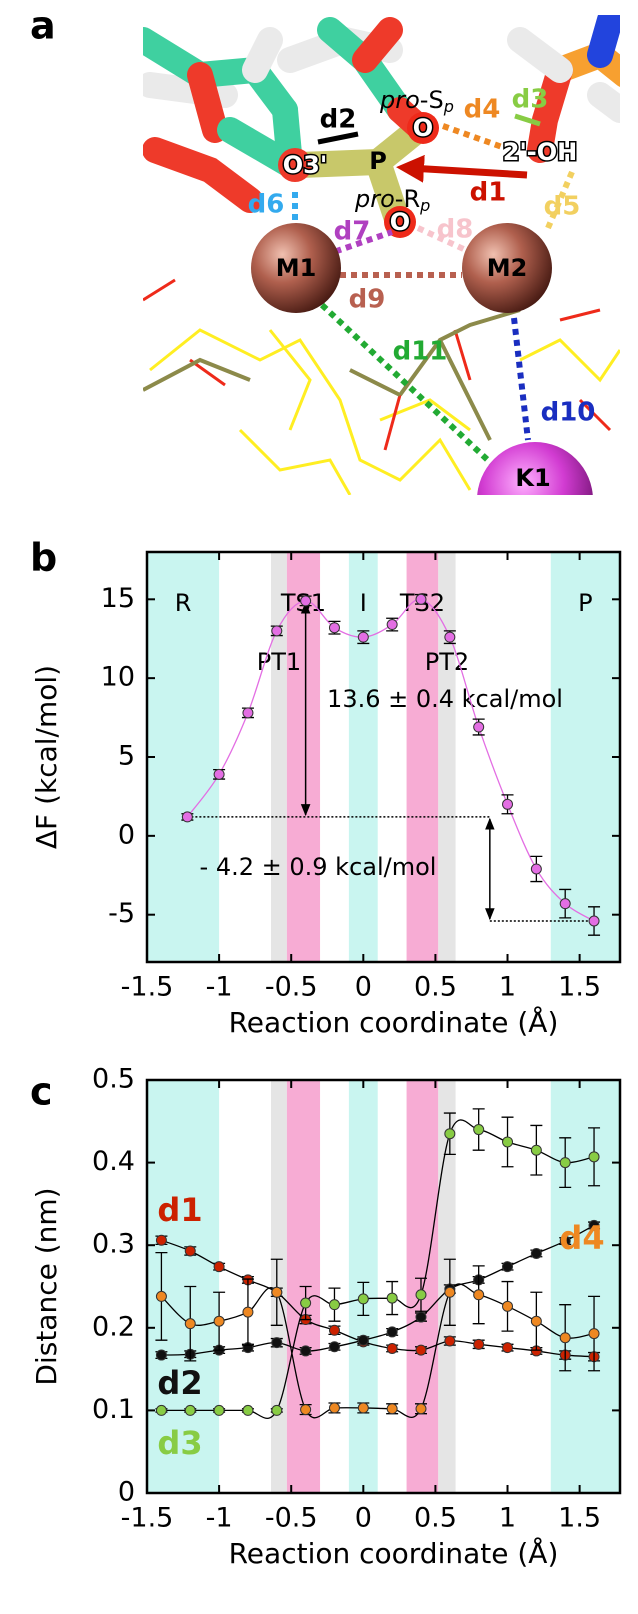 The image size is (638, 1614). Describe the element at coordinates (432, 100) in the screenshot. I see `label-text: -S` at that location.